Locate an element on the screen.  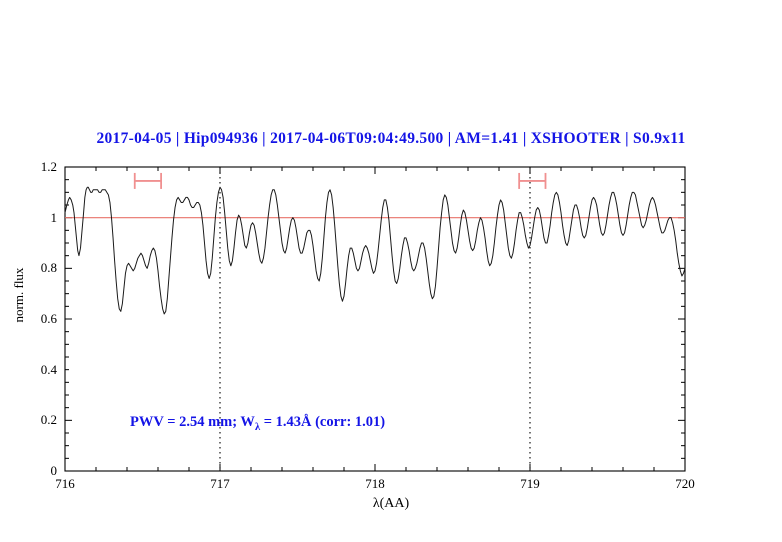
y-tick-label: 1 is located at coordinates (54, 217).